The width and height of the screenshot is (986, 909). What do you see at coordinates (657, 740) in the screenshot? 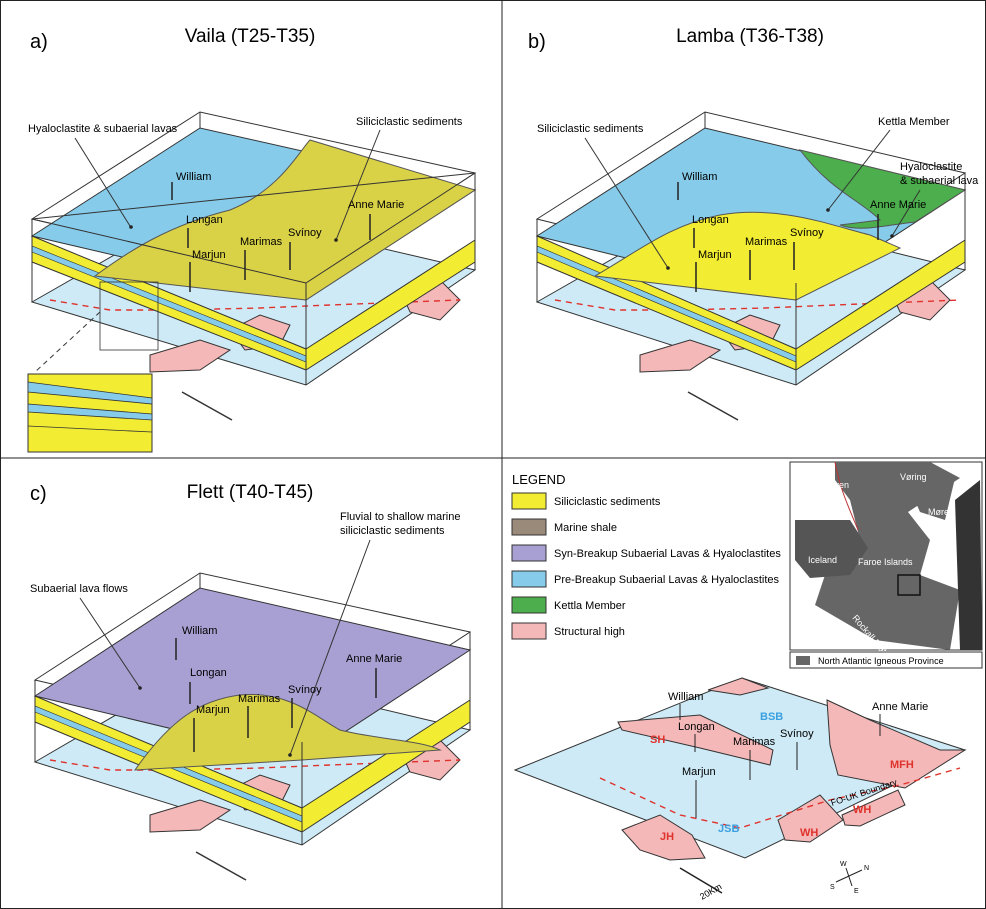
I see `high-sh: SH` at bounding box center [657, 740].